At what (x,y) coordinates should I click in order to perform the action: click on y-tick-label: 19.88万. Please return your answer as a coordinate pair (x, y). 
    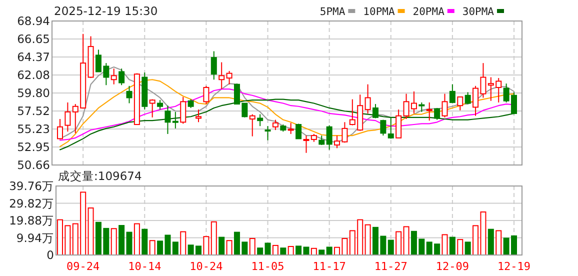
    Looking at the image, I should click on (31, 221).